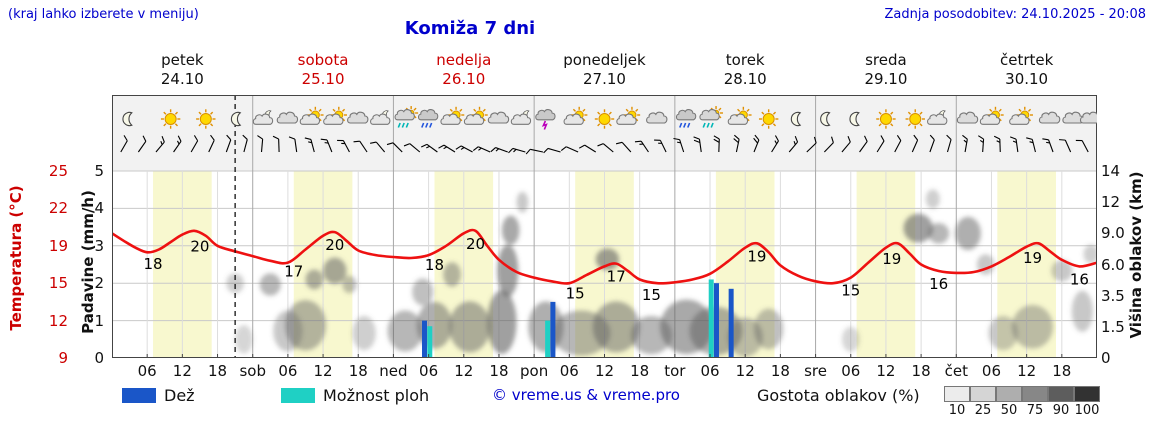 This screenshot has height=443, width=1152. Describe the element at coordinates (745, 60) in the screenshot. I see `day-name: torek` at that location.